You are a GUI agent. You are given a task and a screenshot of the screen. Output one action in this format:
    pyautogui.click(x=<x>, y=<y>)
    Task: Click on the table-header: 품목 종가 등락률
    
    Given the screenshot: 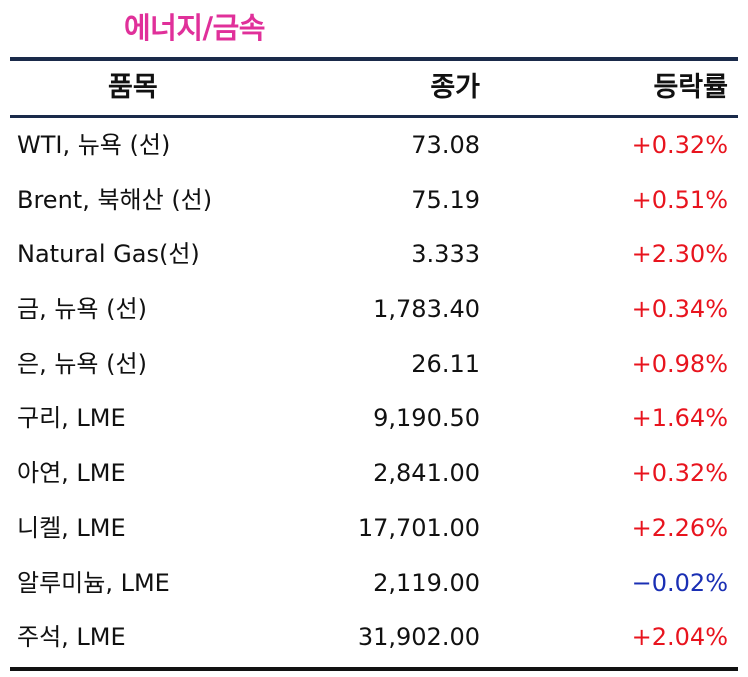 What is the action you would take?
    pyautogui.click(x=374, y=88)
    